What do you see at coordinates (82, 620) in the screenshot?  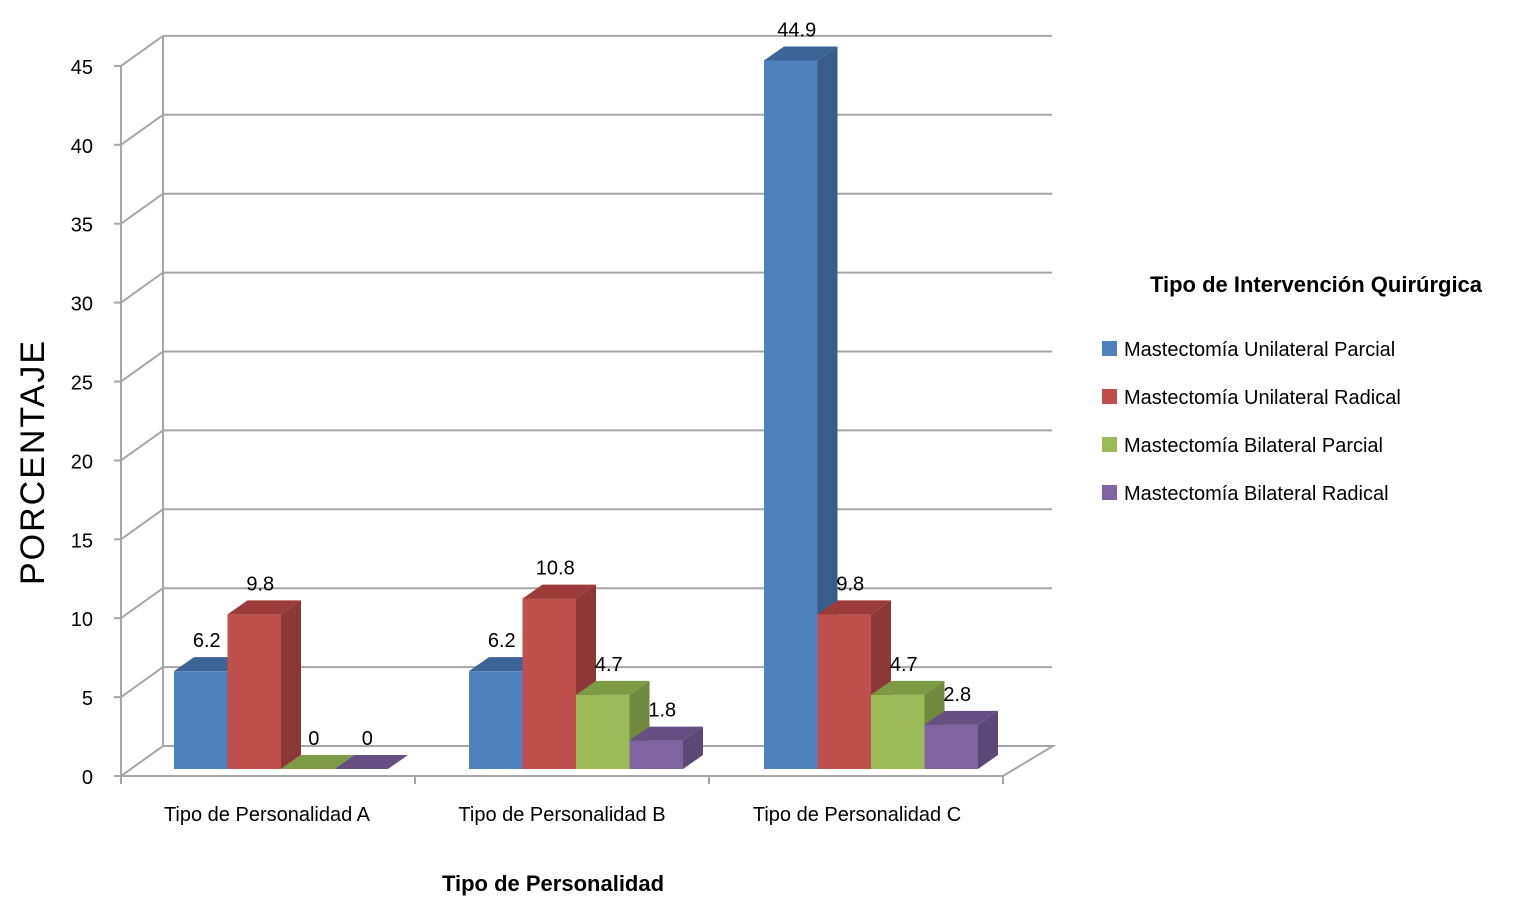 I see `y-tick-label: 10` at bounding box center [82, 620].